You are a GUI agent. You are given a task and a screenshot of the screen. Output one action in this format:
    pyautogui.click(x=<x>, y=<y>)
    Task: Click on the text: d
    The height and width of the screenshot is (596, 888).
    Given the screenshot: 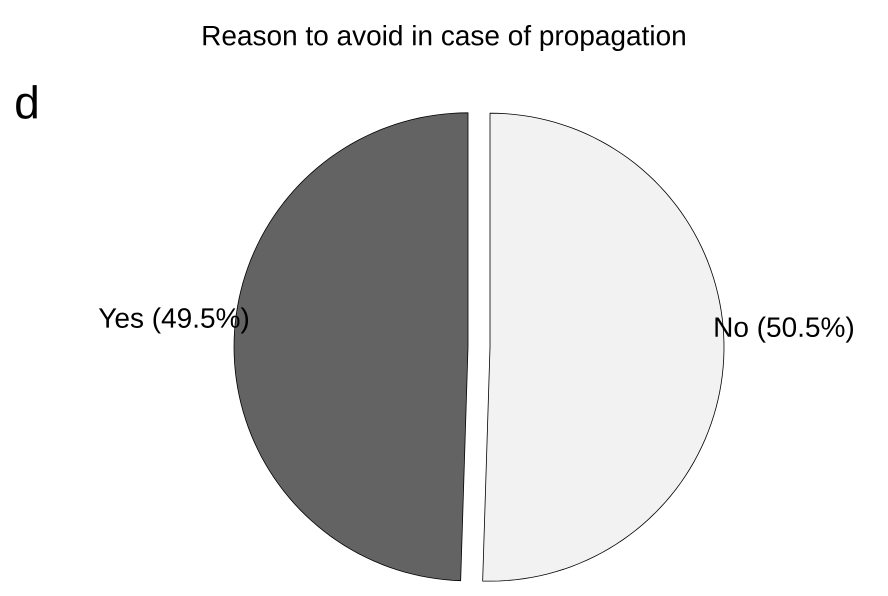 What is the action you would take?
    pyautogui.click(x=26, y=102)
    